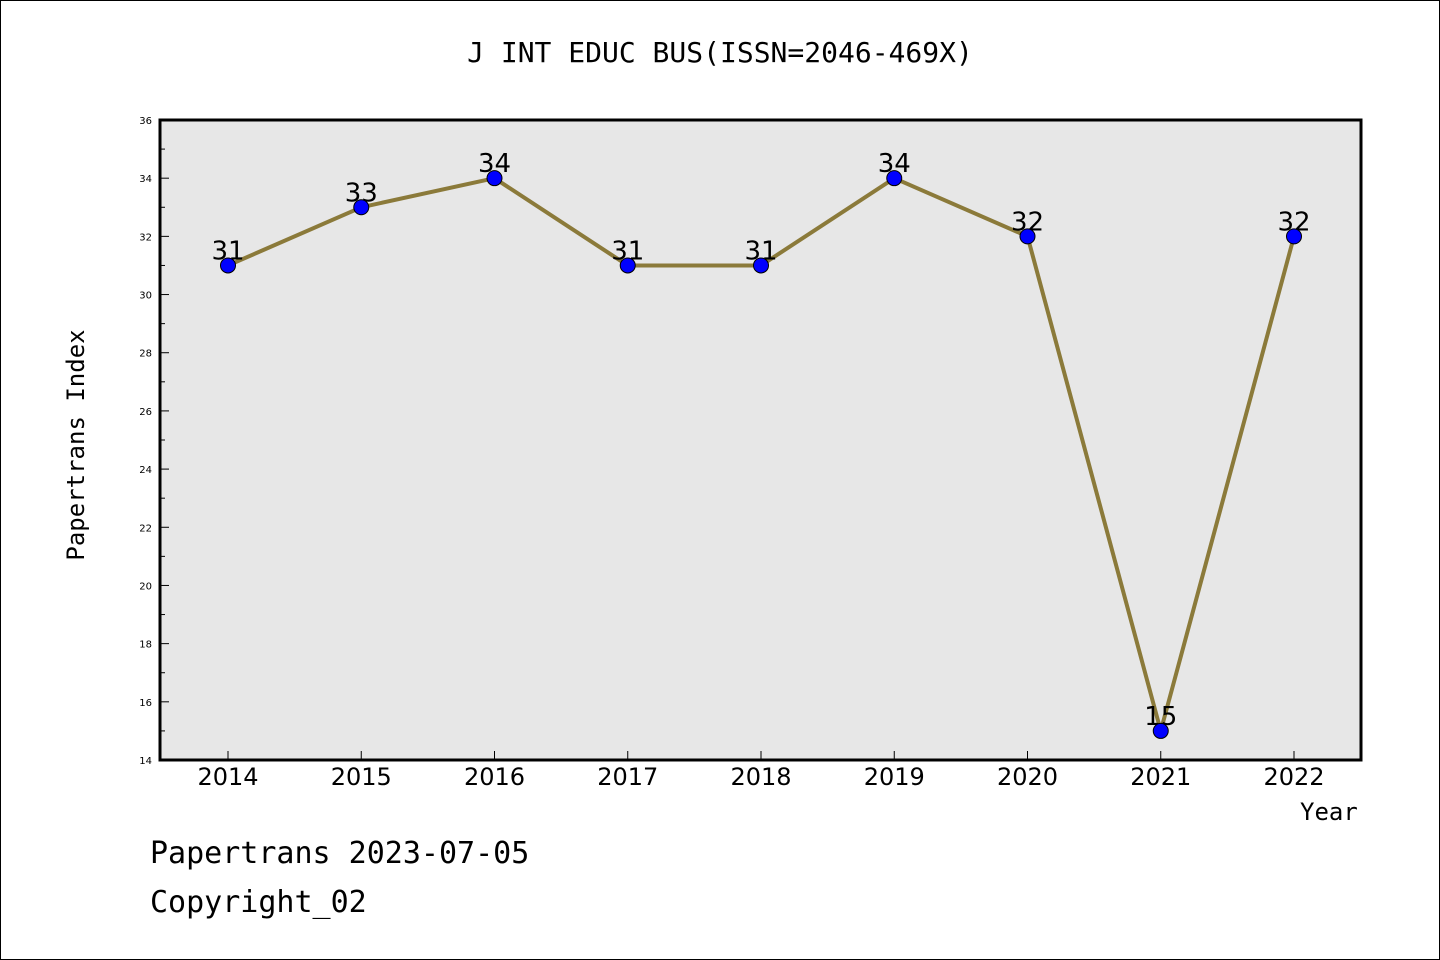 Image resolution: width=1440 pixels, height=960 pixels. What do you see at coordinates (145, 296) in the screenshot?
I see `y-tick-label: 30` at bounding box center [145, 296].